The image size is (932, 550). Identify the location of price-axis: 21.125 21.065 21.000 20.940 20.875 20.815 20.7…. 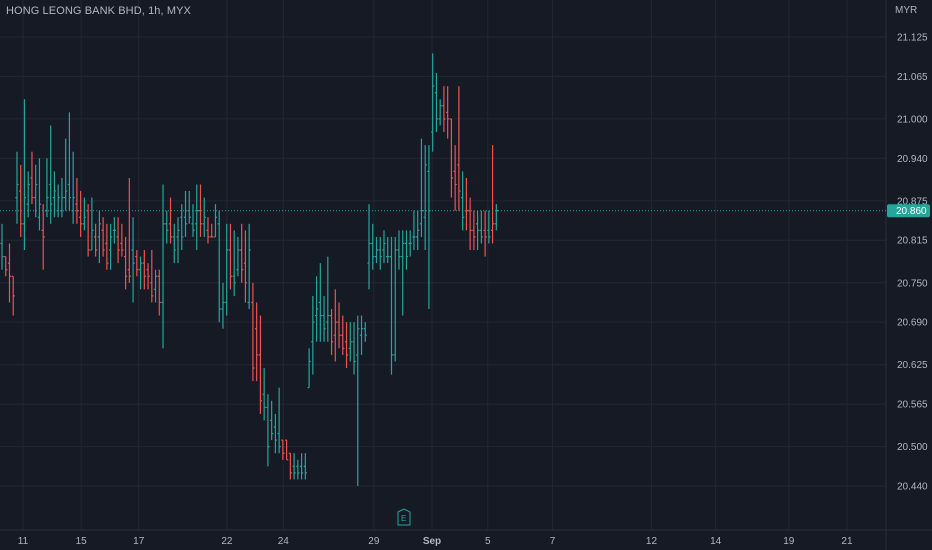
(912, 263).